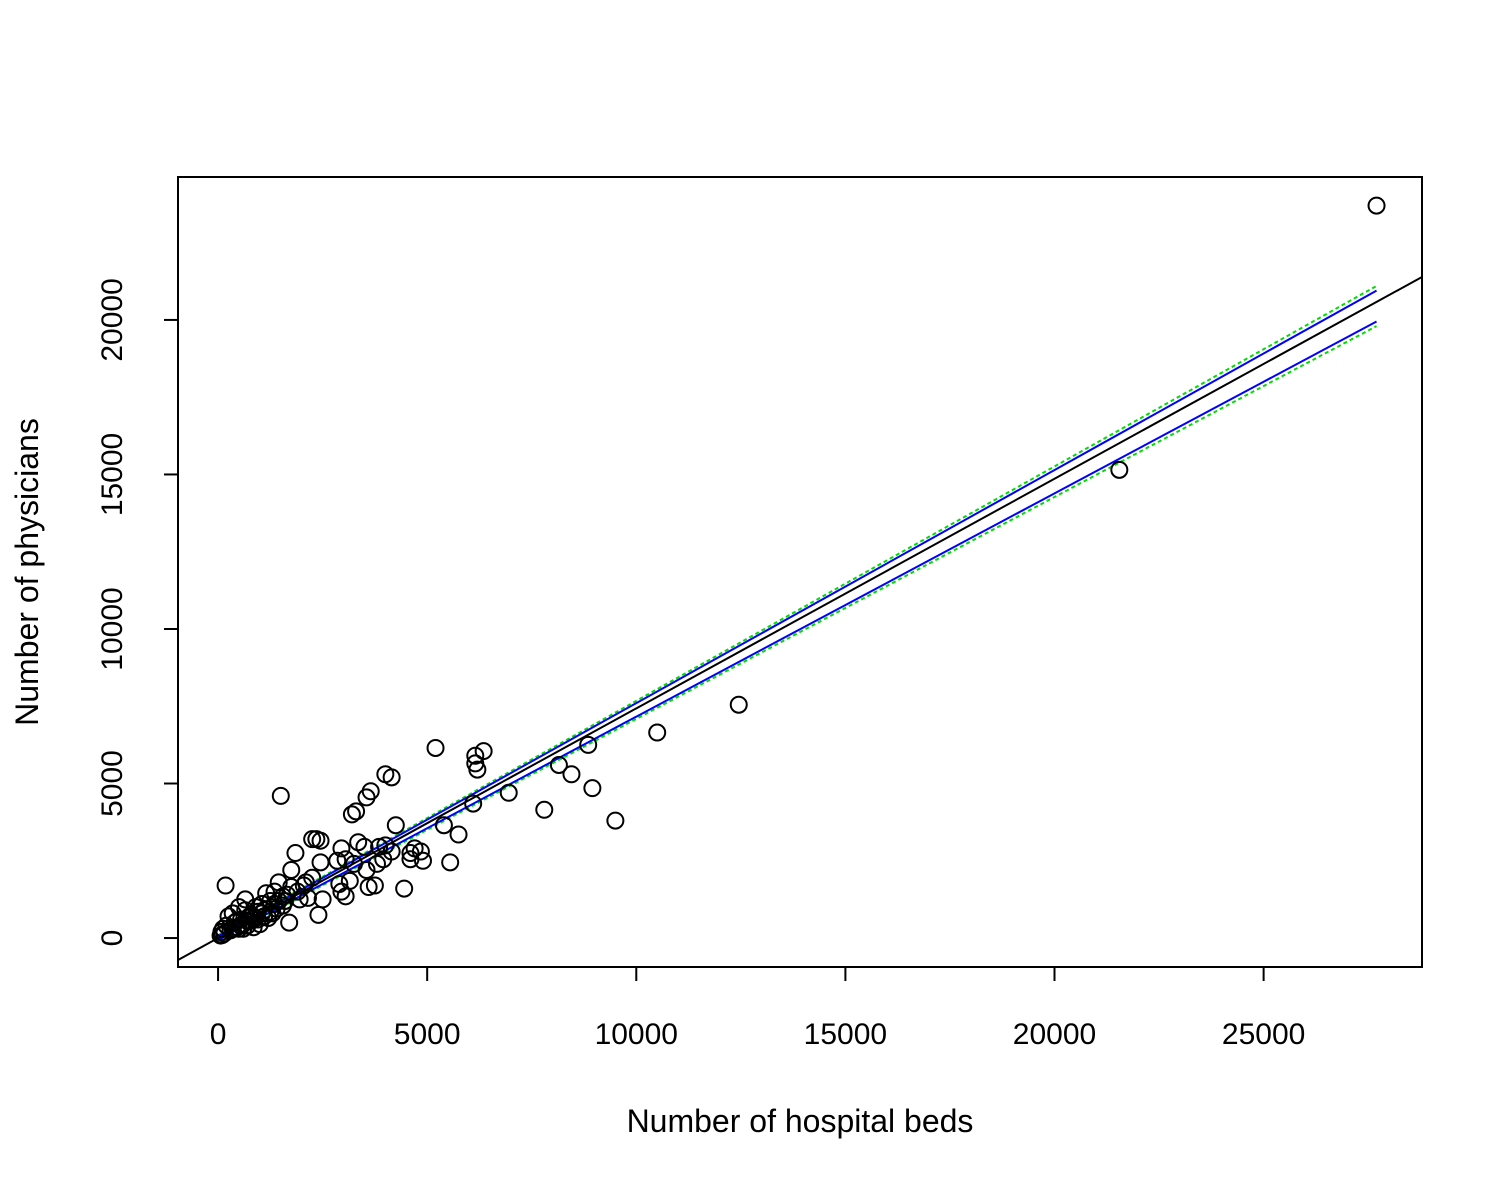 The image size is (1512, 1188). What do you see at coordinates (112, 628) in the screenshot?
I see `y-tick-label: 10000` at bounding box center [112, 628].